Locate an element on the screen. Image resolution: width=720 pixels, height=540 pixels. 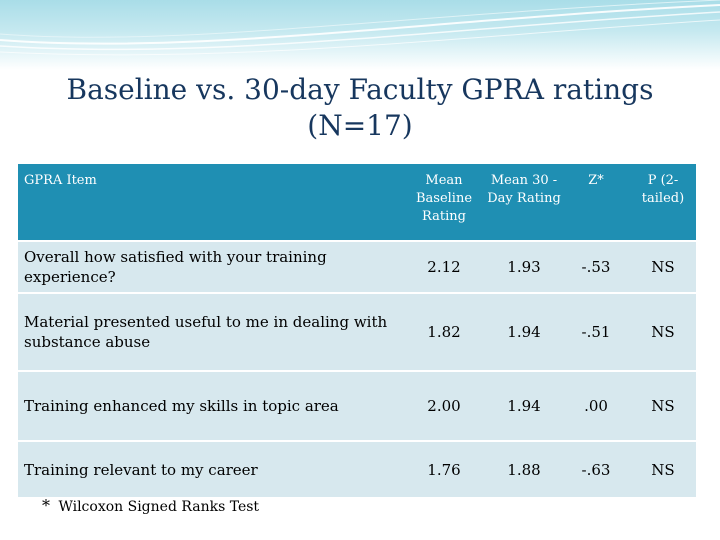
row-baseline: 1.76 is located at coordinates (444, 469).